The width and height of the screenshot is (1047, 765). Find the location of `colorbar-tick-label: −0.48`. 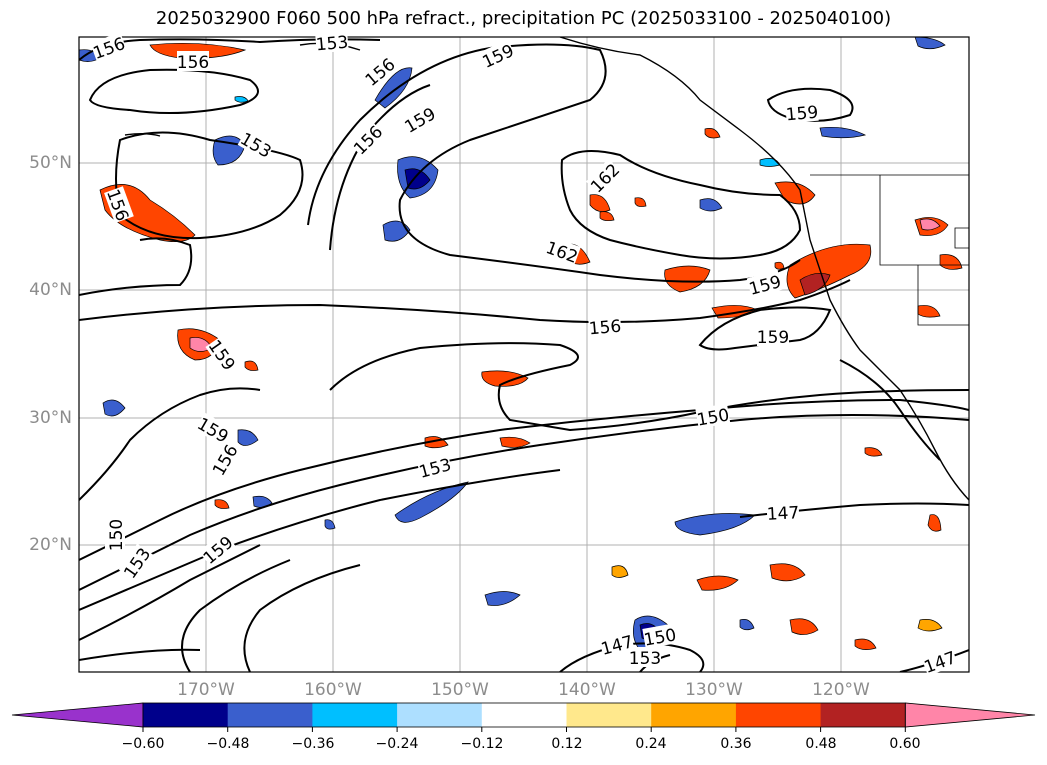

colorbar-tick-label: −0.48 is located at coordinates (228, 744).